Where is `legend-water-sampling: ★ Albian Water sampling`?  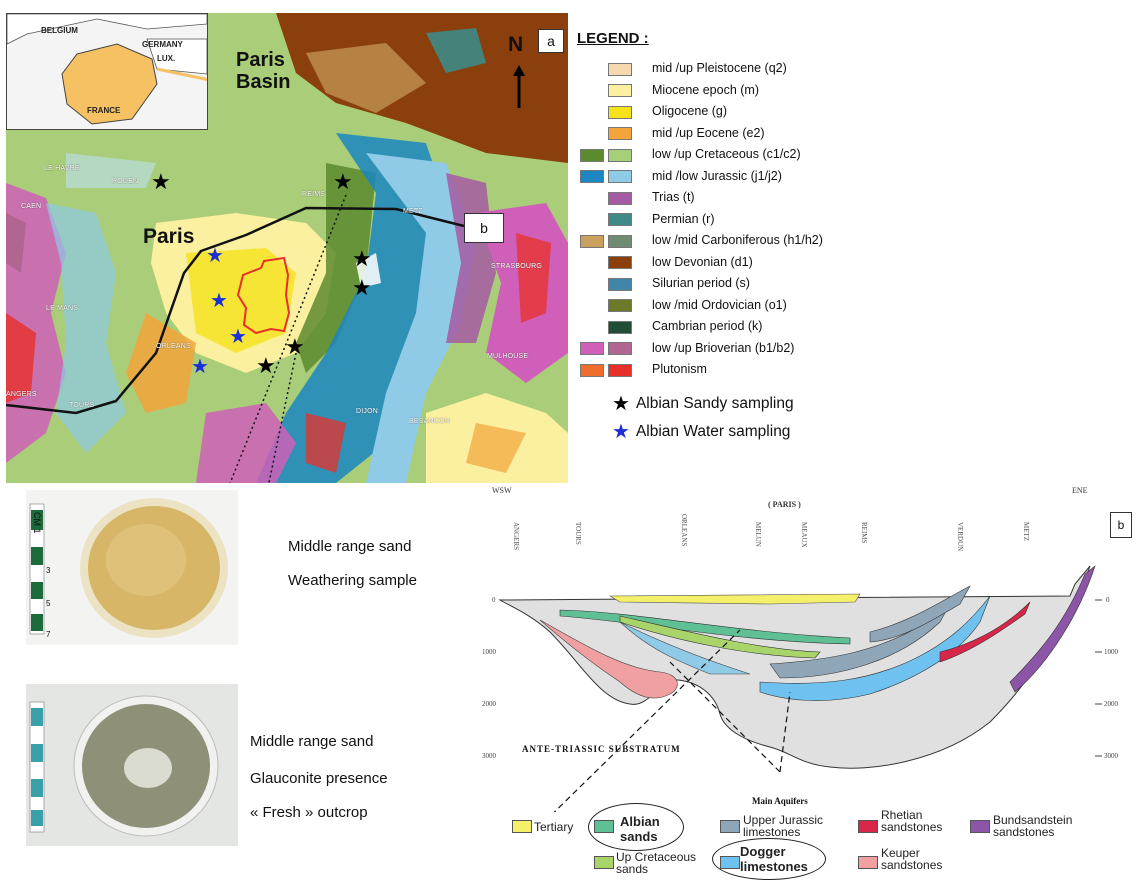 legend-water-sampling: ★ Albian Water sampling is located at coordinates (701, 432).